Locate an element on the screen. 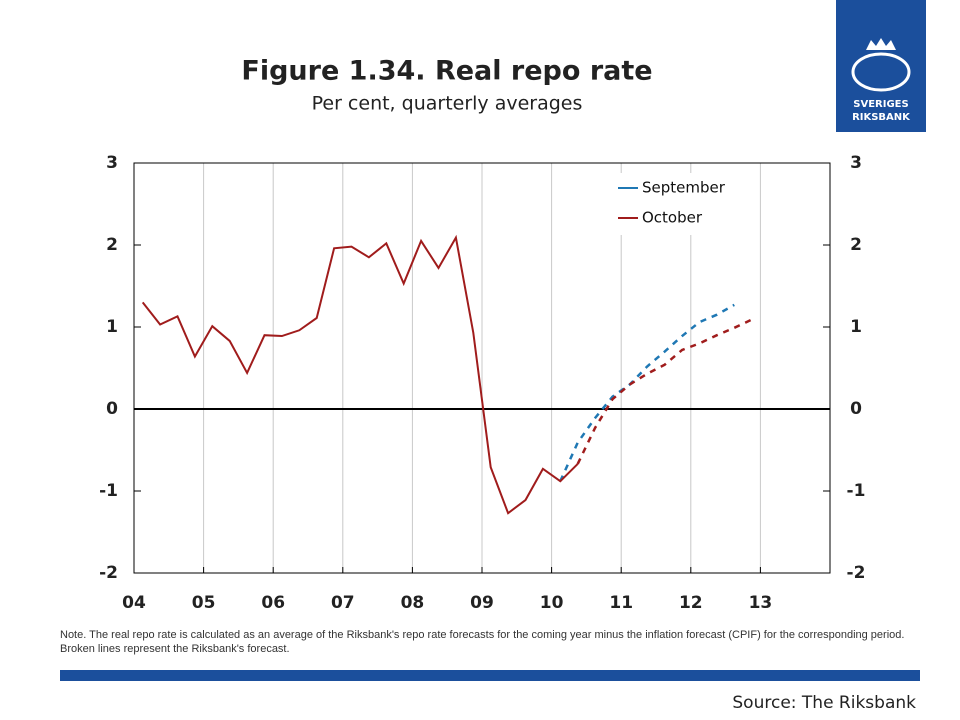 This screenshot has height=720, width=960. legend-label: October is located at coordinates (672, 218).